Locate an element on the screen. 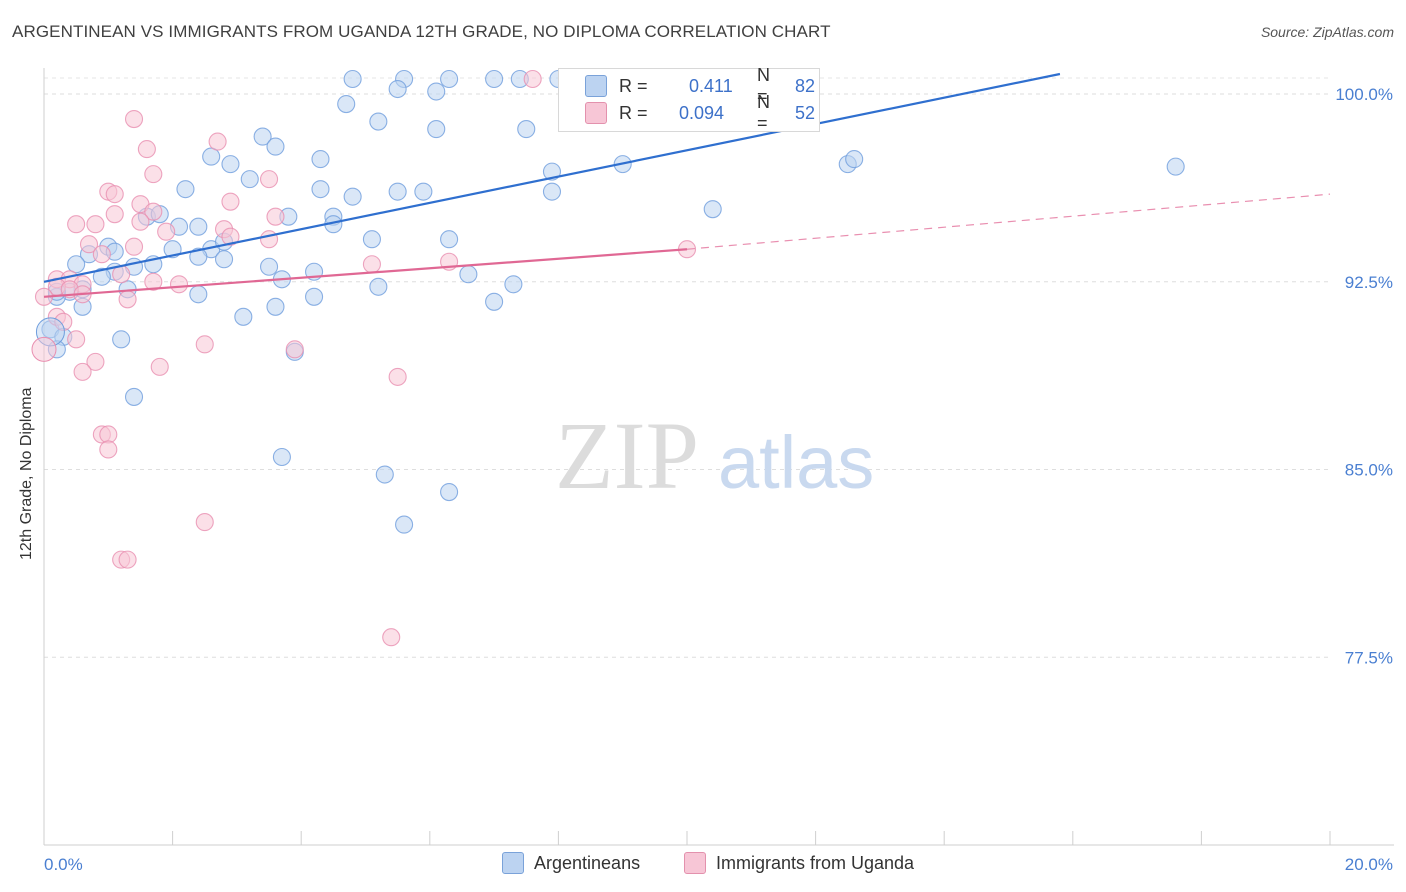  trendline-uganda is located at coordinates (365, 273).